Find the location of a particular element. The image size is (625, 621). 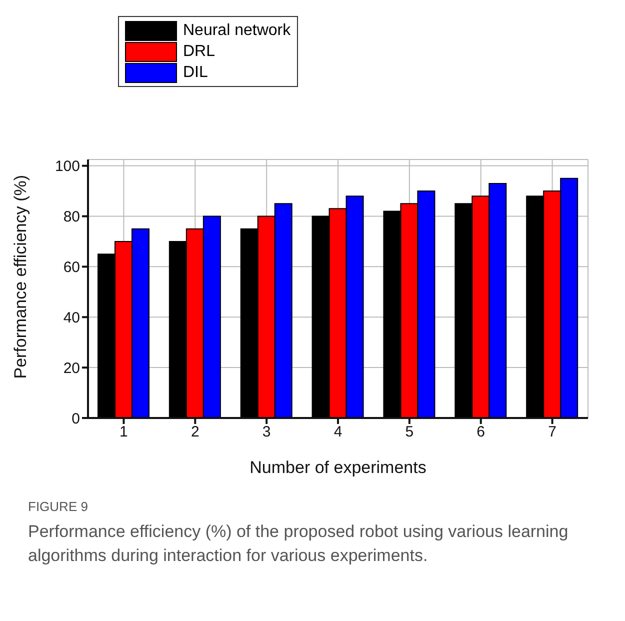

x-axis-title: Number of experiments is located at coordinates (338, 467).